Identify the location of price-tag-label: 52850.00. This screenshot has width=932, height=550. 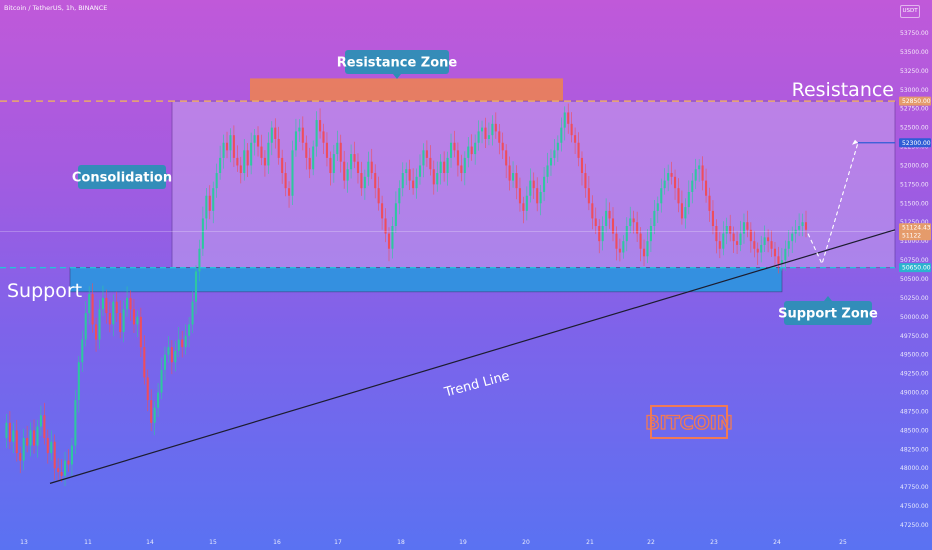
(916, 101).